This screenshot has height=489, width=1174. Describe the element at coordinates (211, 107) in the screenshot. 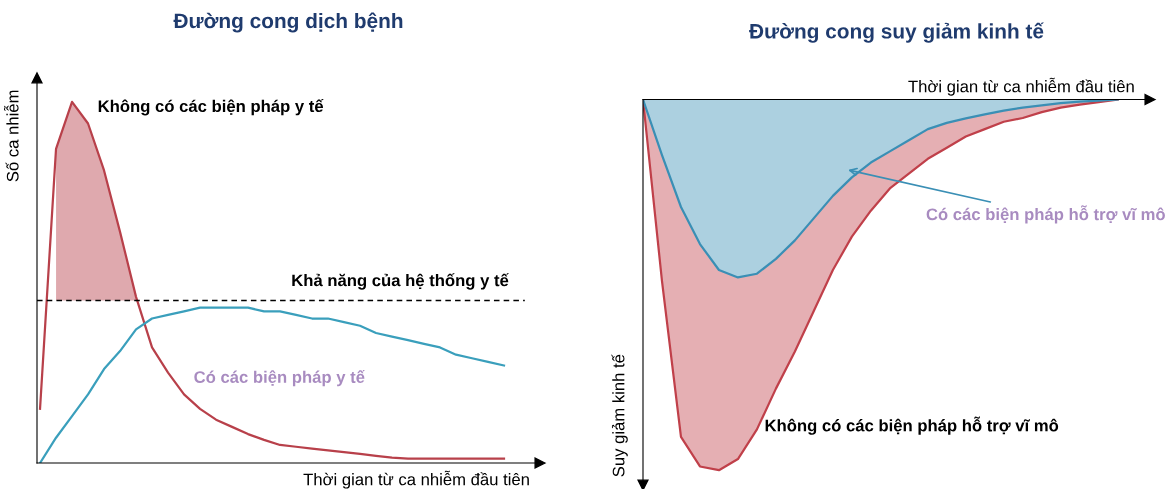

I see `annotation: Không có các biện pháp y tế` at that location.